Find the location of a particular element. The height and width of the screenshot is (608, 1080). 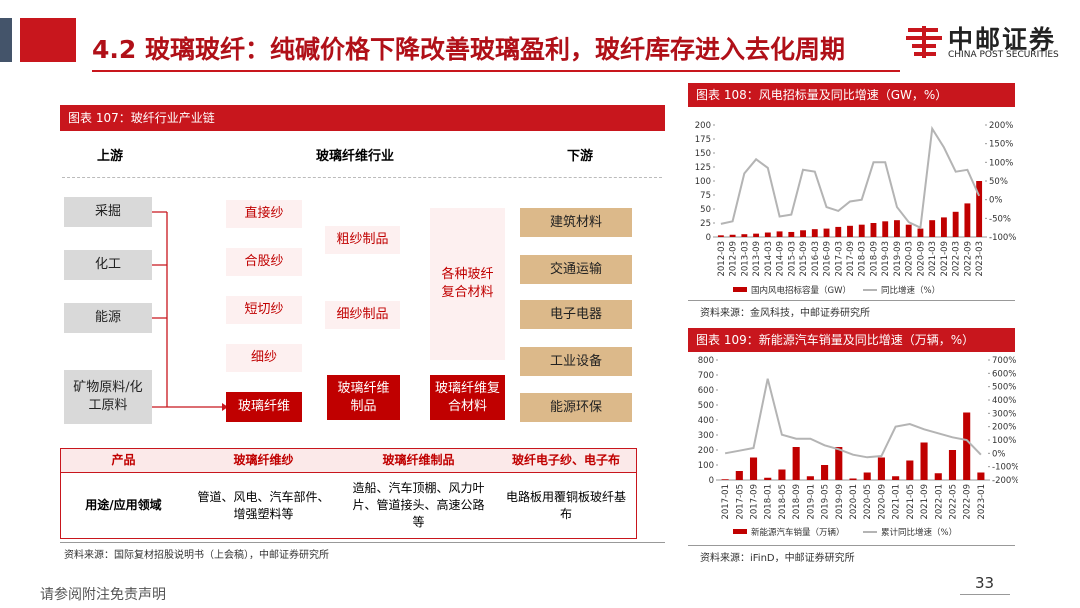

y2-tick-label: -200% is located at coordinates (1005, 481).